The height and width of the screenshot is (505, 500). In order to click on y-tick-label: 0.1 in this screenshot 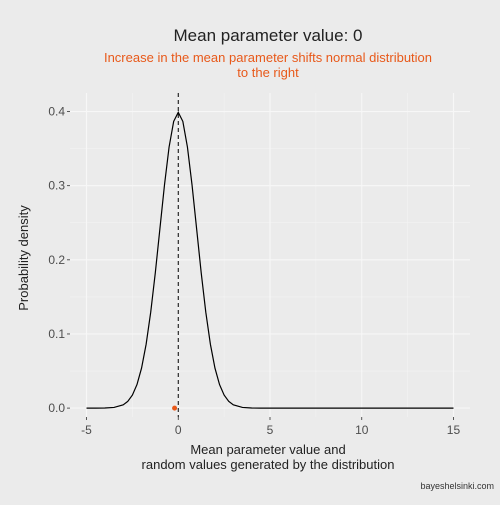, I will do `click(56, 334)`.